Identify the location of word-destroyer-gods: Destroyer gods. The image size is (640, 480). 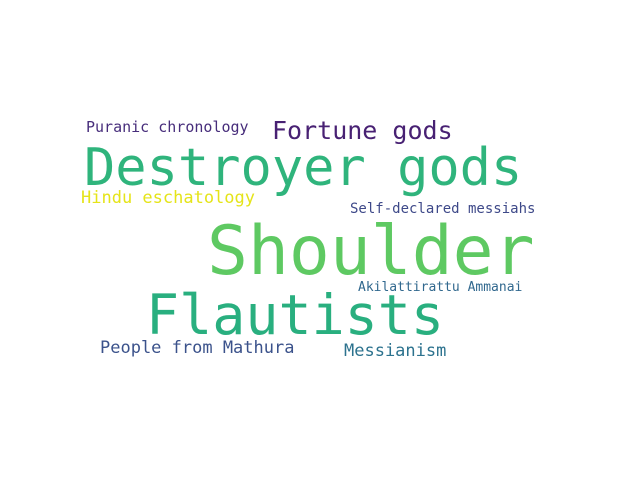
(303, 168).